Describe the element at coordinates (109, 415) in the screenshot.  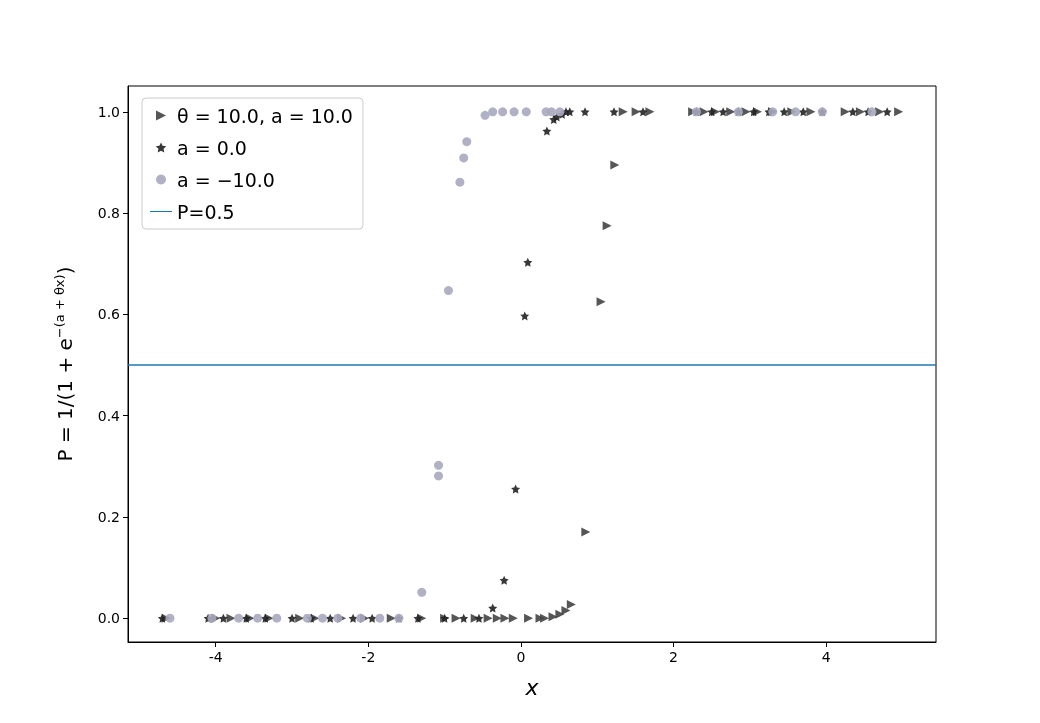
I see `y-tick-label: 0.4` at that location.